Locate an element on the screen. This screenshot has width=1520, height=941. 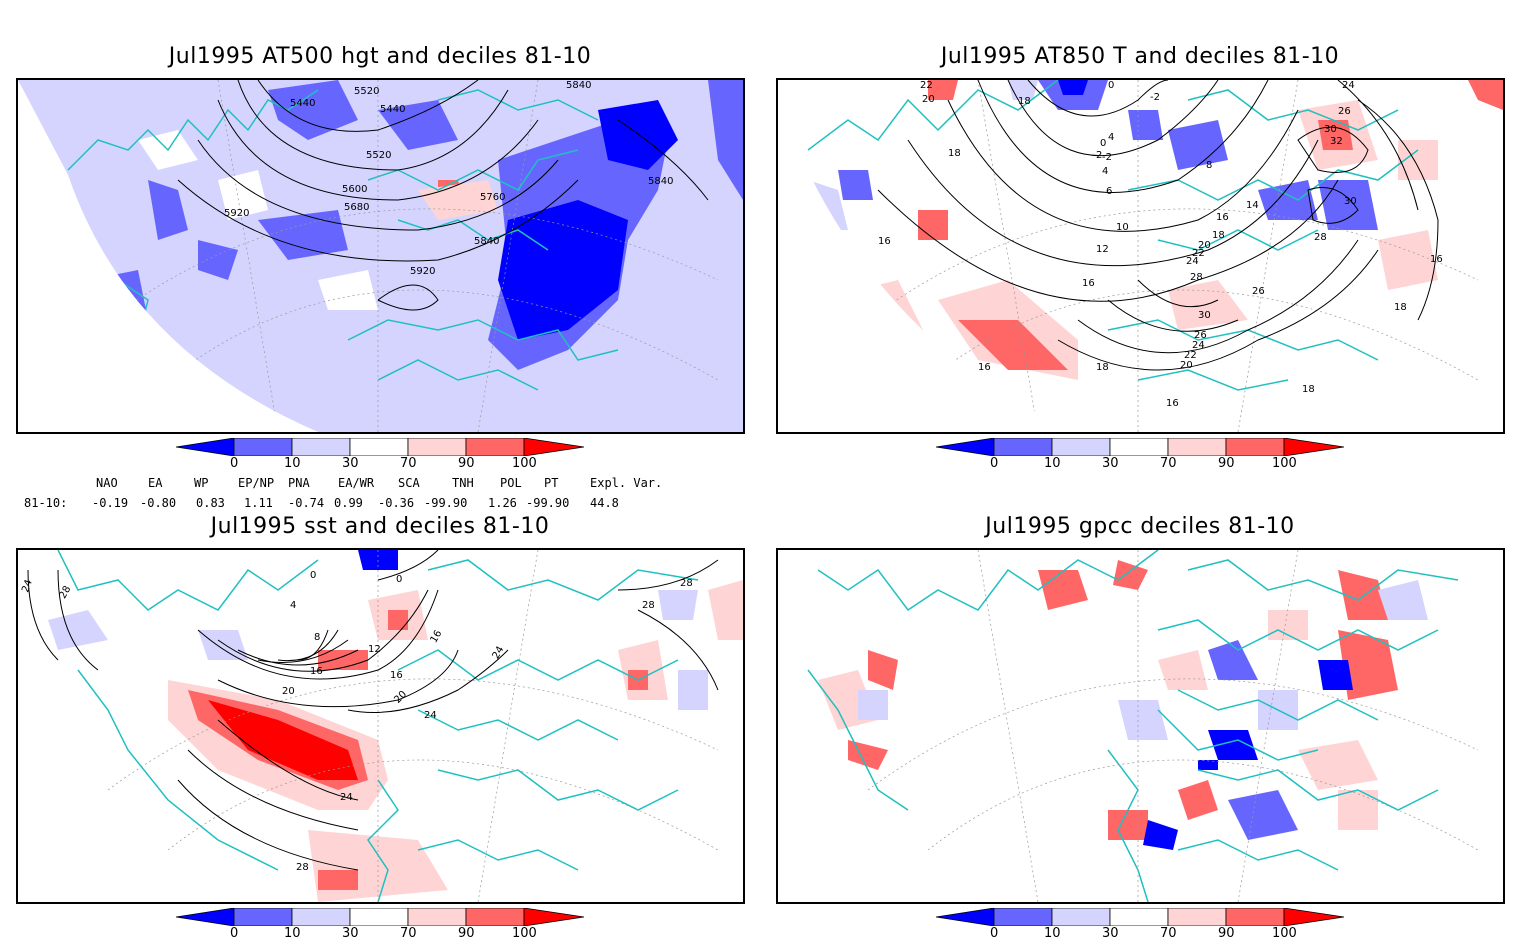
contour-label: 12 is located at coordinates (374, 649).